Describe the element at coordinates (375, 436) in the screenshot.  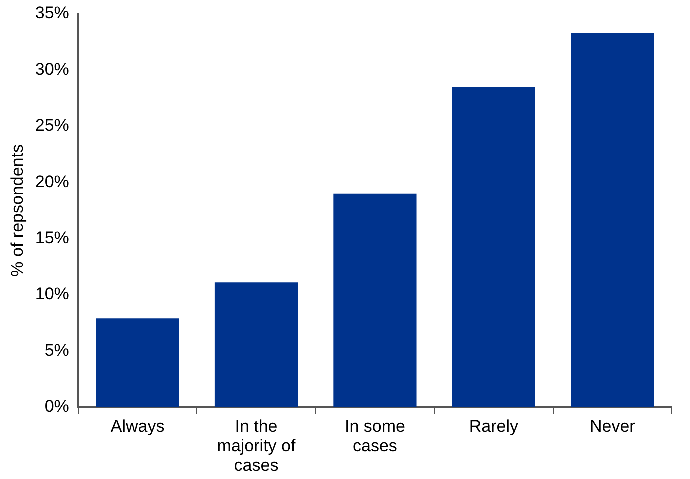
I see `x-tick-label: In some cases` at that location.